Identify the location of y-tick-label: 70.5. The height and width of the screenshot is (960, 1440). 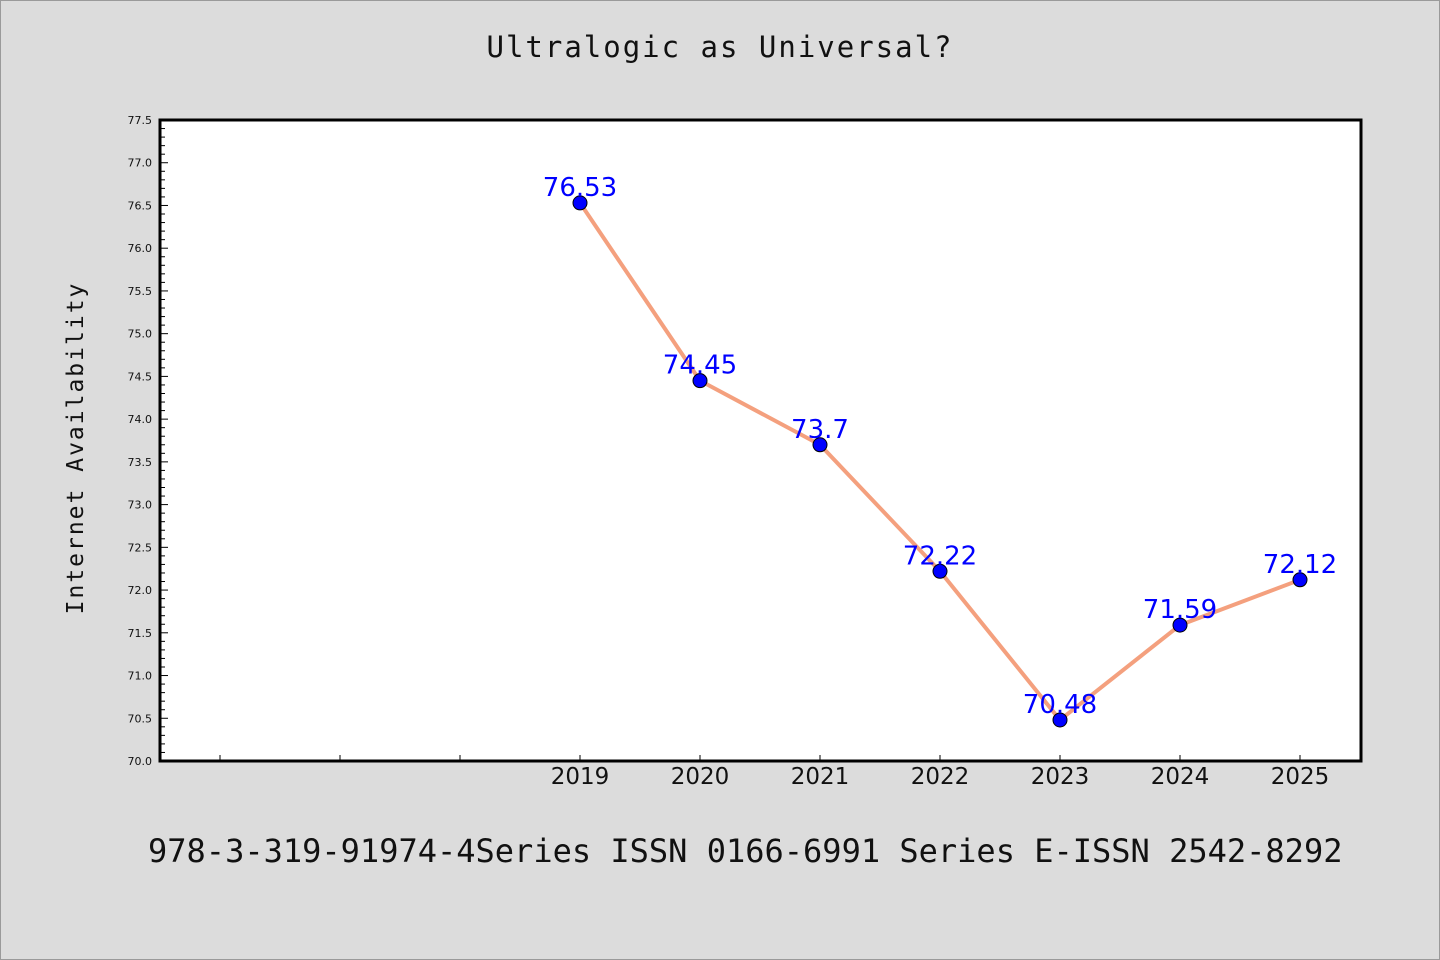
(140, 718).